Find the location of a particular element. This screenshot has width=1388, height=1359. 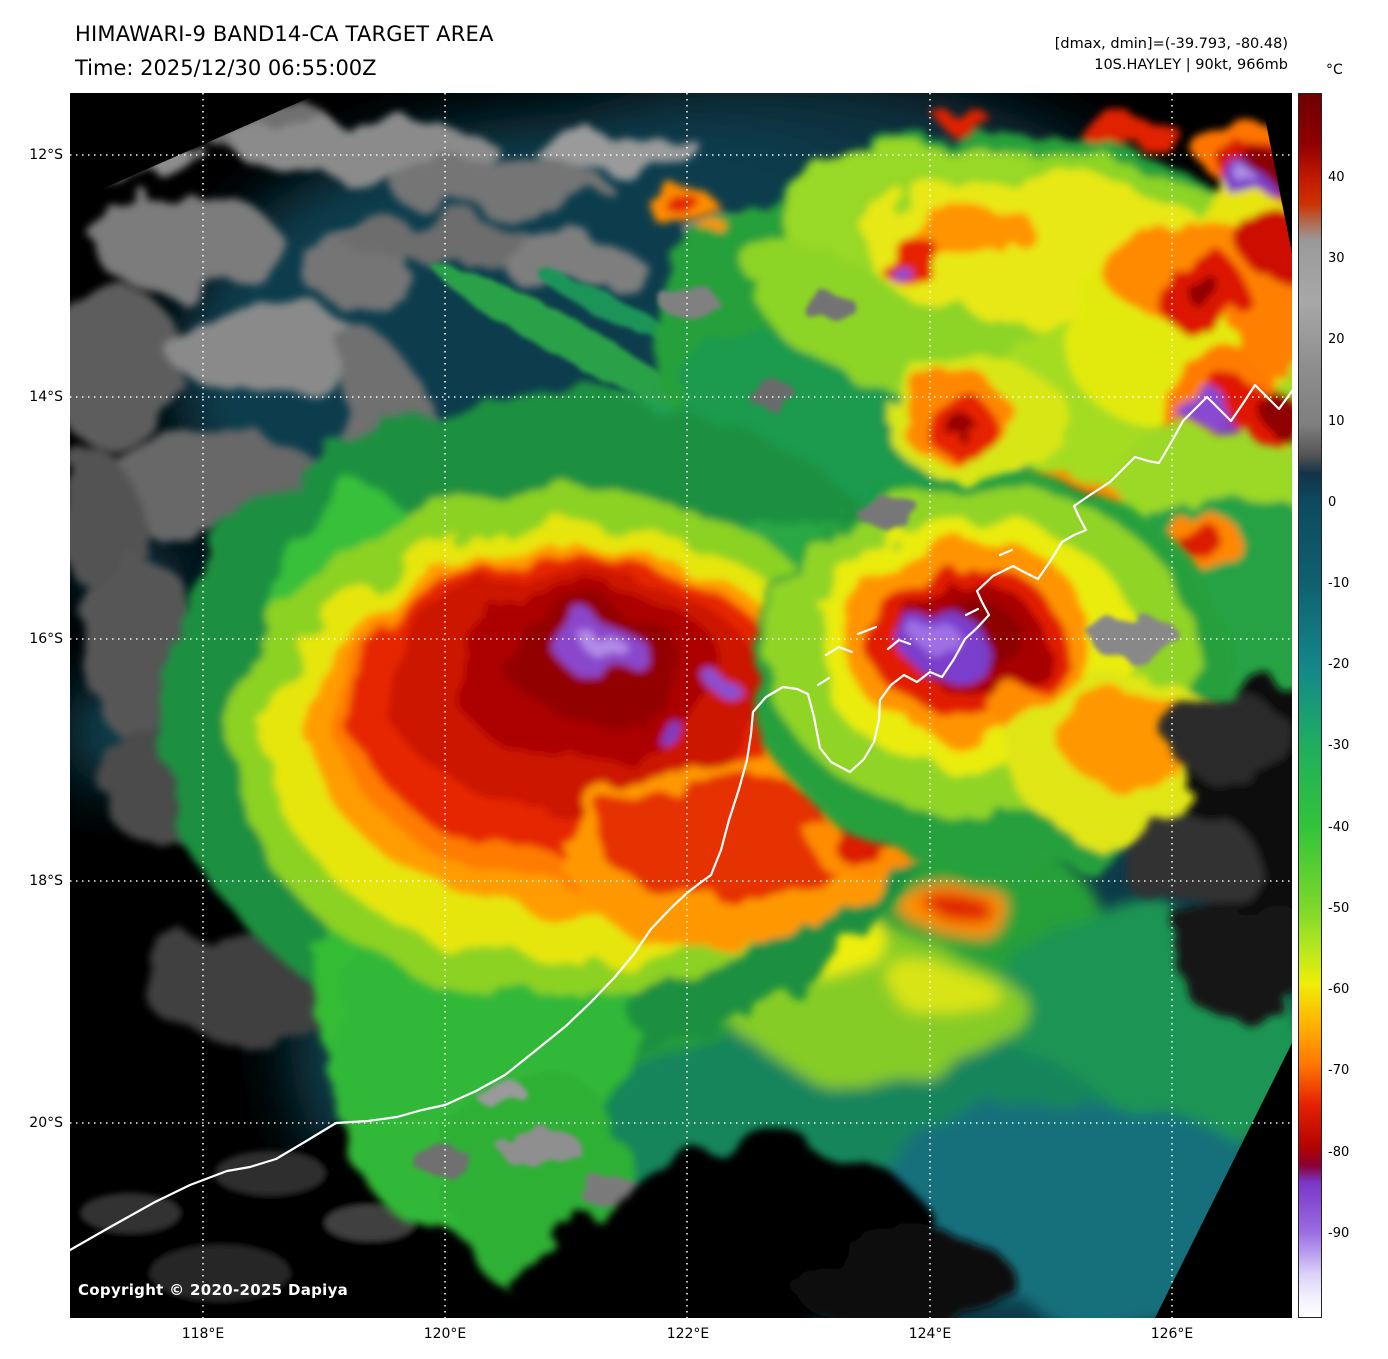

lat-tick-label: 12°S is located at coordinates (46, 155).